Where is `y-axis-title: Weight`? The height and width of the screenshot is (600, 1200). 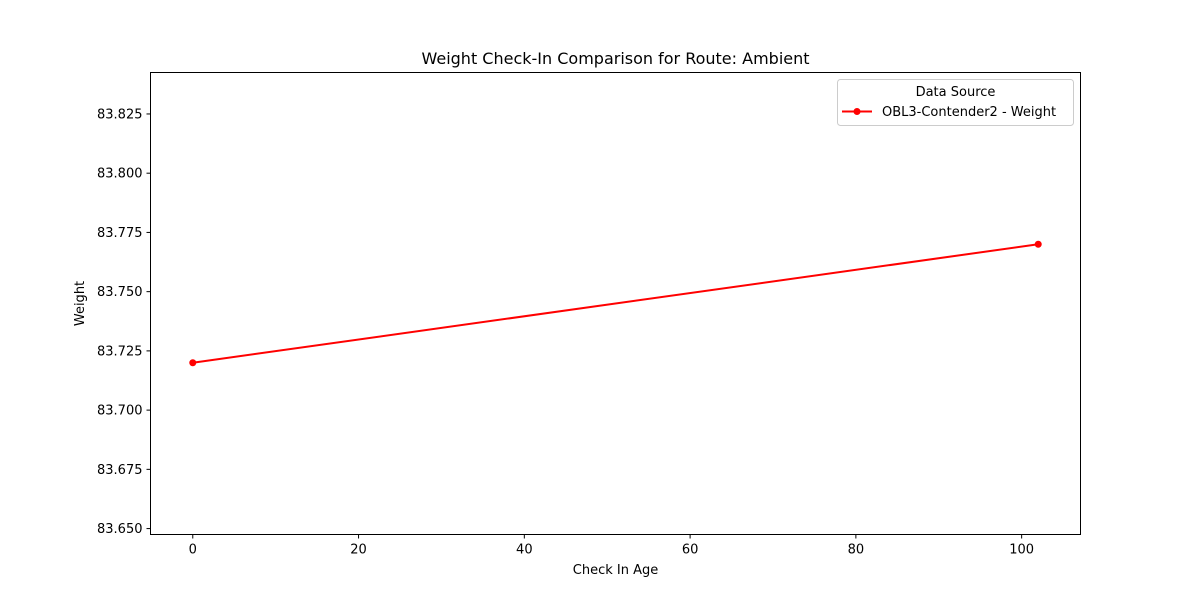 y-axis-title: Weight is located at coordinates (80, 303).